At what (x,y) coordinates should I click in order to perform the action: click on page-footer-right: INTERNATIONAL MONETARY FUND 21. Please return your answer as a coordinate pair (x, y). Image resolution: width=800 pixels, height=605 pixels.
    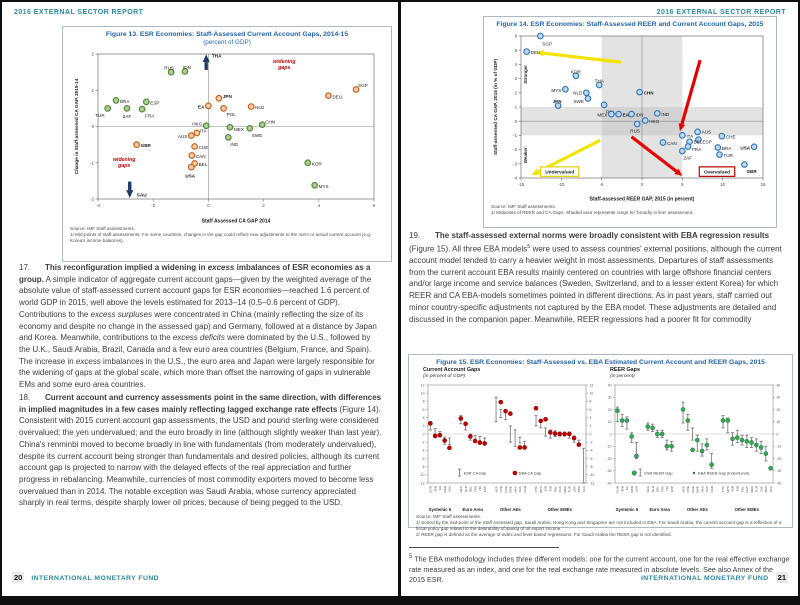
    Looking at the image, I should click on (714, 577).